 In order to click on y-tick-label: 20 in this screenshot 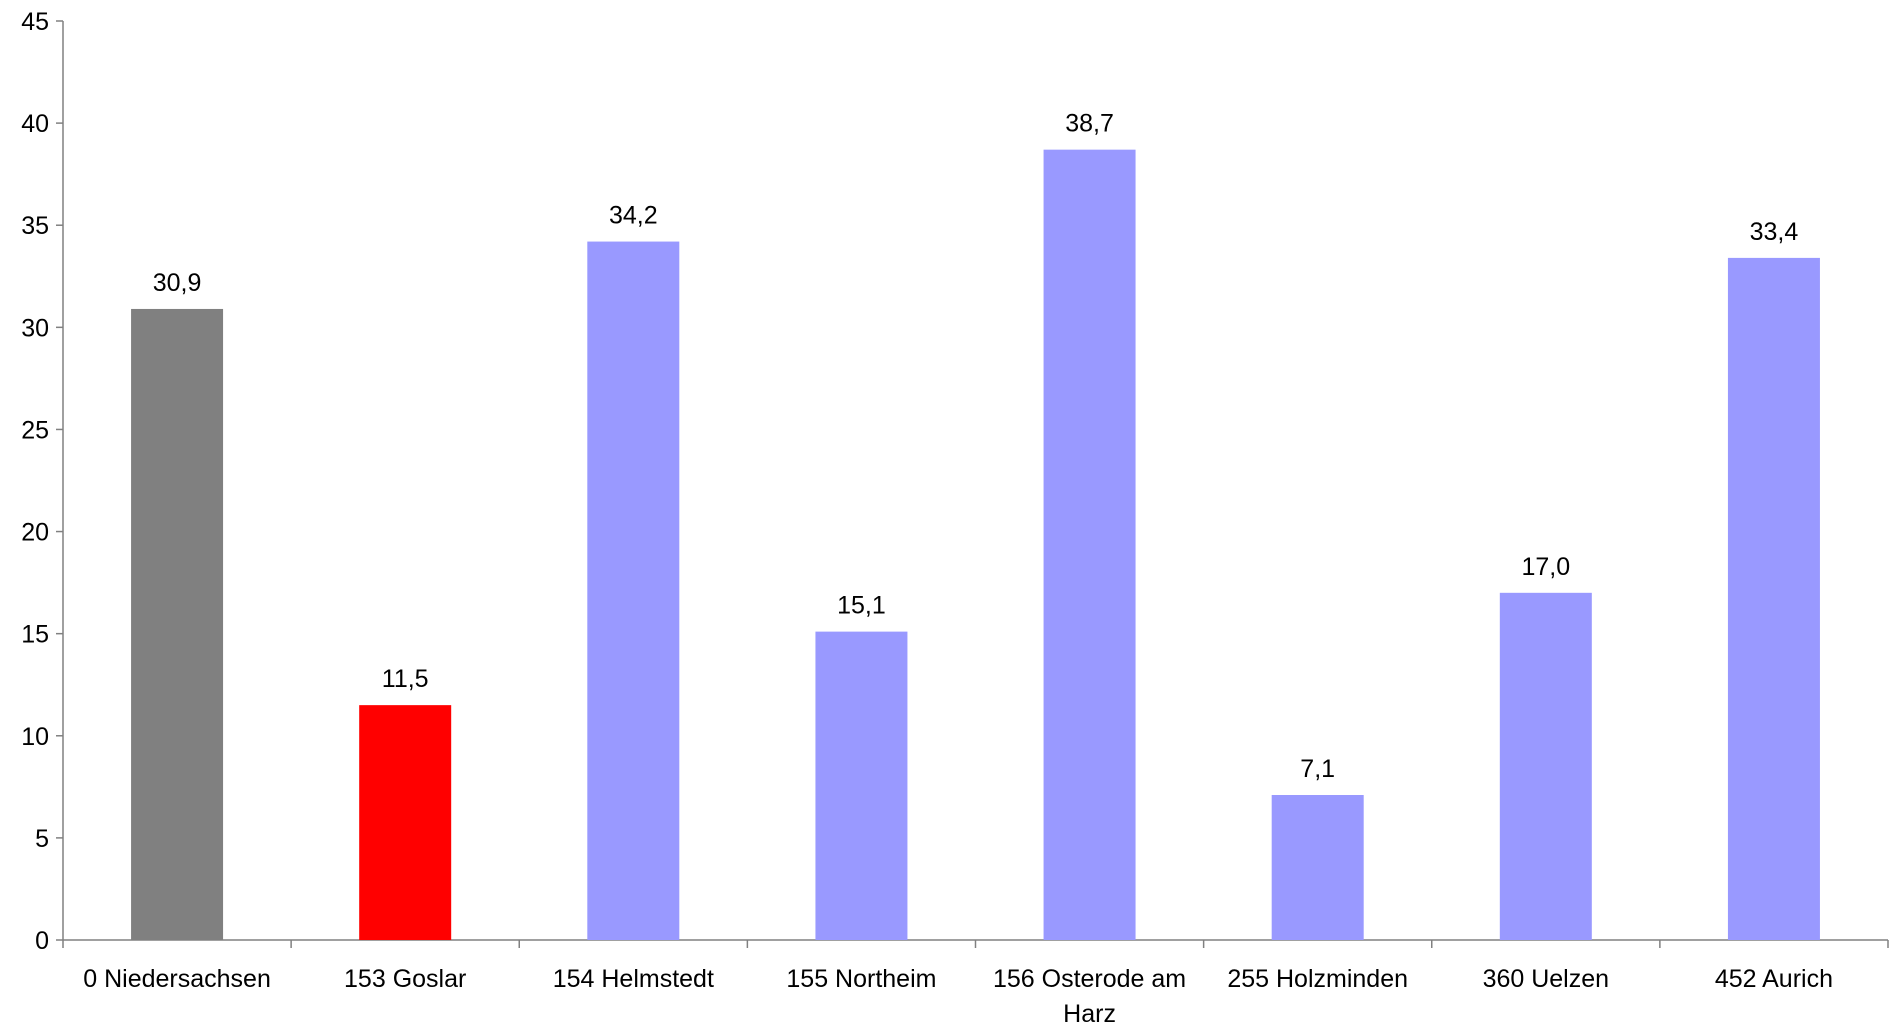, I will do `click(35, 533)`.